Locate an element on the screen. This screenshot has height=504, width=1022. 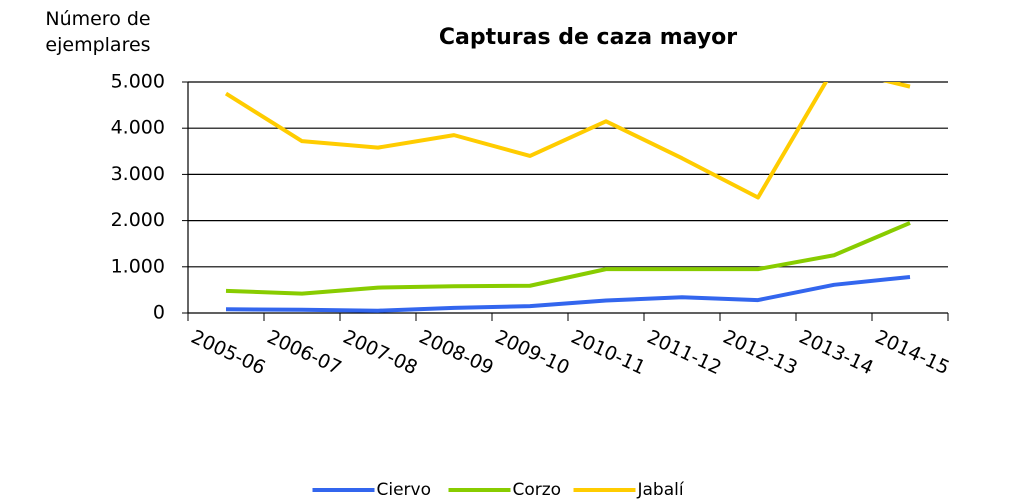
y-axis-label: Número de ejemplares is located at coordinates (98, 32).